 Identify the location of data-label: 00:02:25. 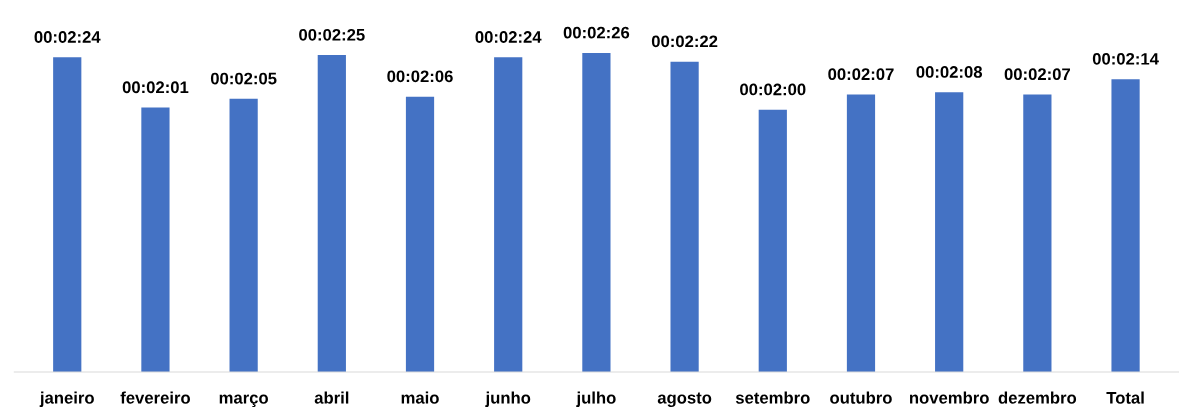
(332, 34).